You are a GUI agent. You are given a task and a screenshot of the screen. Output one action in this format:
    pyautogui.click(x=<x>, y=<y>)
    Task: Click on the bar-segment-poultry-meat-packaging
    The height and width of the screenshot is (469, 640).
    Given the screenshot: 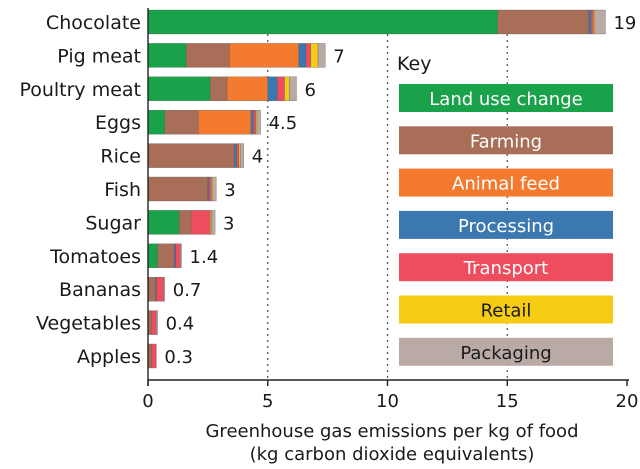 What is the action you would take?
    pyautogui.click(x=293, y=88)
    